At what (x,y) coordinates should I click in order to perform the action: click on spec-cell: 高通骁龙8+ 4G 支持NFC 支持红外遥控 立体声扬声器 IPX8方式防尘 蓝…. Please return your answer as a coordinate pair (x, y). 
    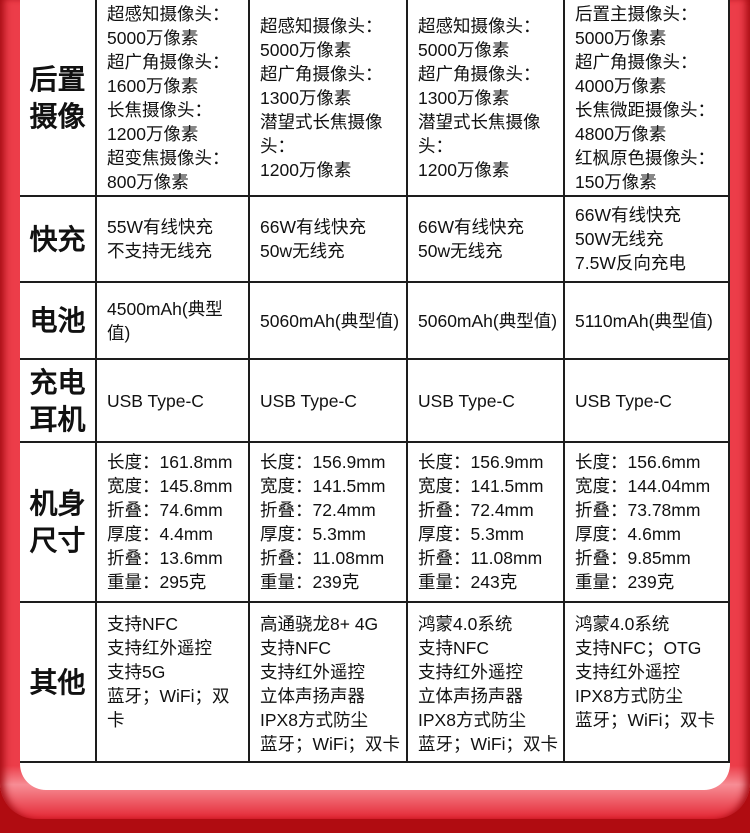
    Looking at the image, I should click on (329, 683).